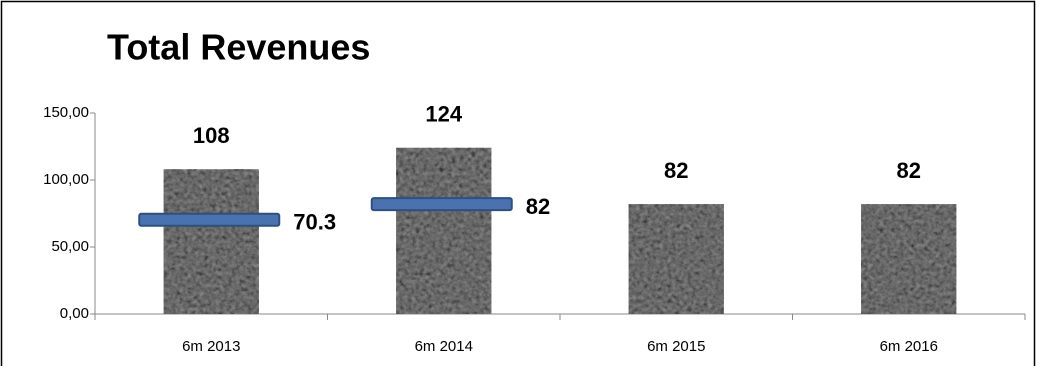 This screenshot has width=1038, height=366. I want to click on y-tick-label: 150,00, so click(66, 112).